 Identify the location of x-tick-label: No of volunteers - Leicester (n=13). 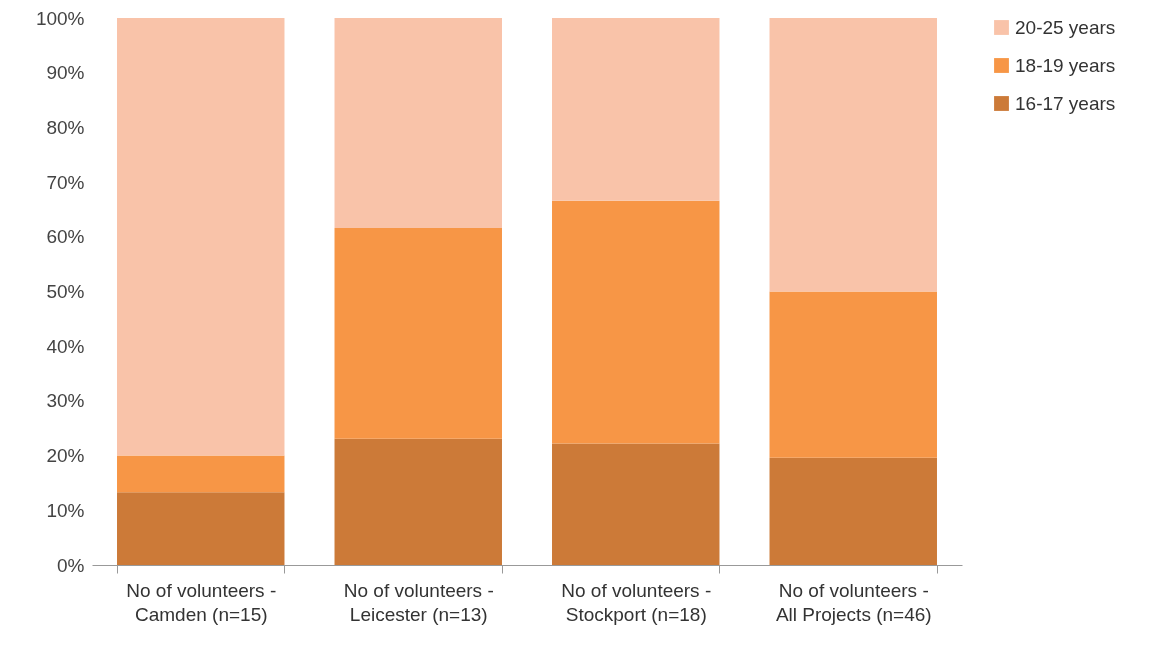
(418, 602).